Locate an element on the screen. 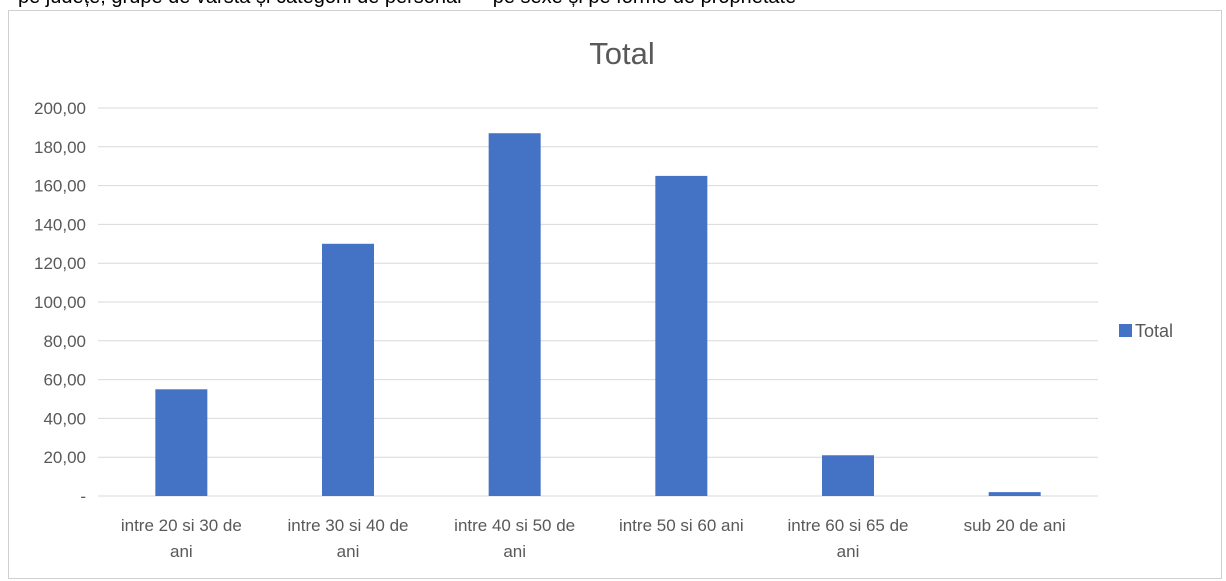 The height and width of the screenshot is (581, 1226). y-tick-label: 80,00 is located at coordinates (64, 341).